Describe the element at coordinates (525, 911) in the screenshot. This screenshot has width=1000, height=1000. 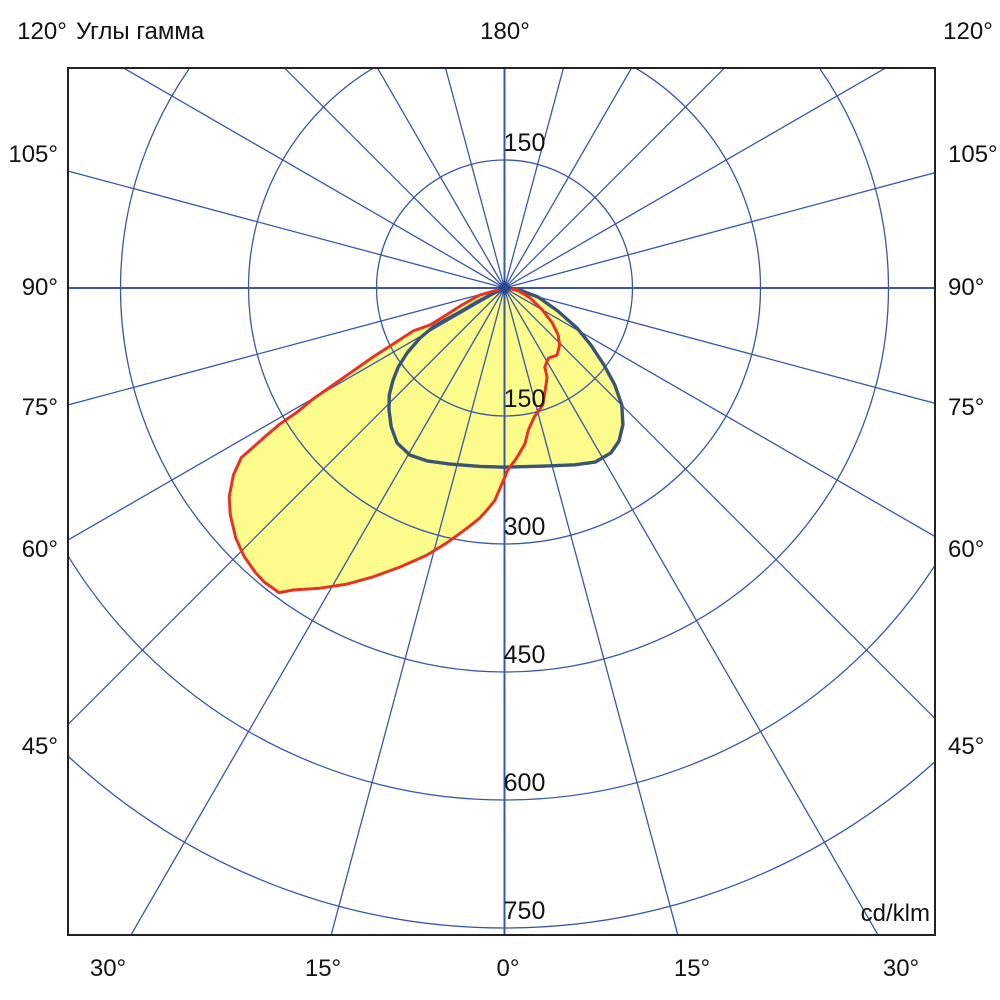
I see `ring-label-750: 750` at that location.